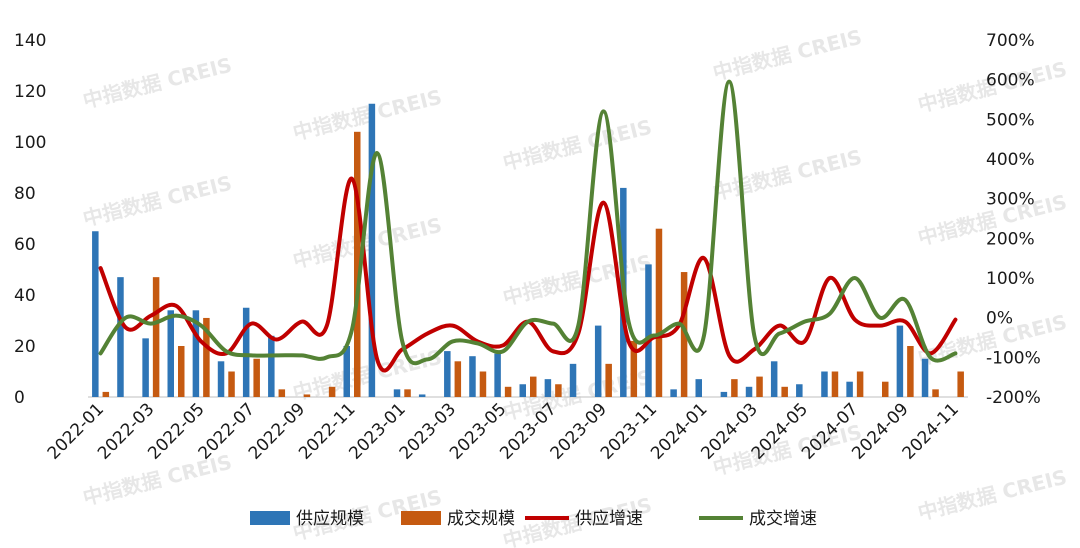  What do you see at coordinates (1010, 200) in the screenshot?
I see `right-axis-tick: 300%` at bounding box center [1010, 200].